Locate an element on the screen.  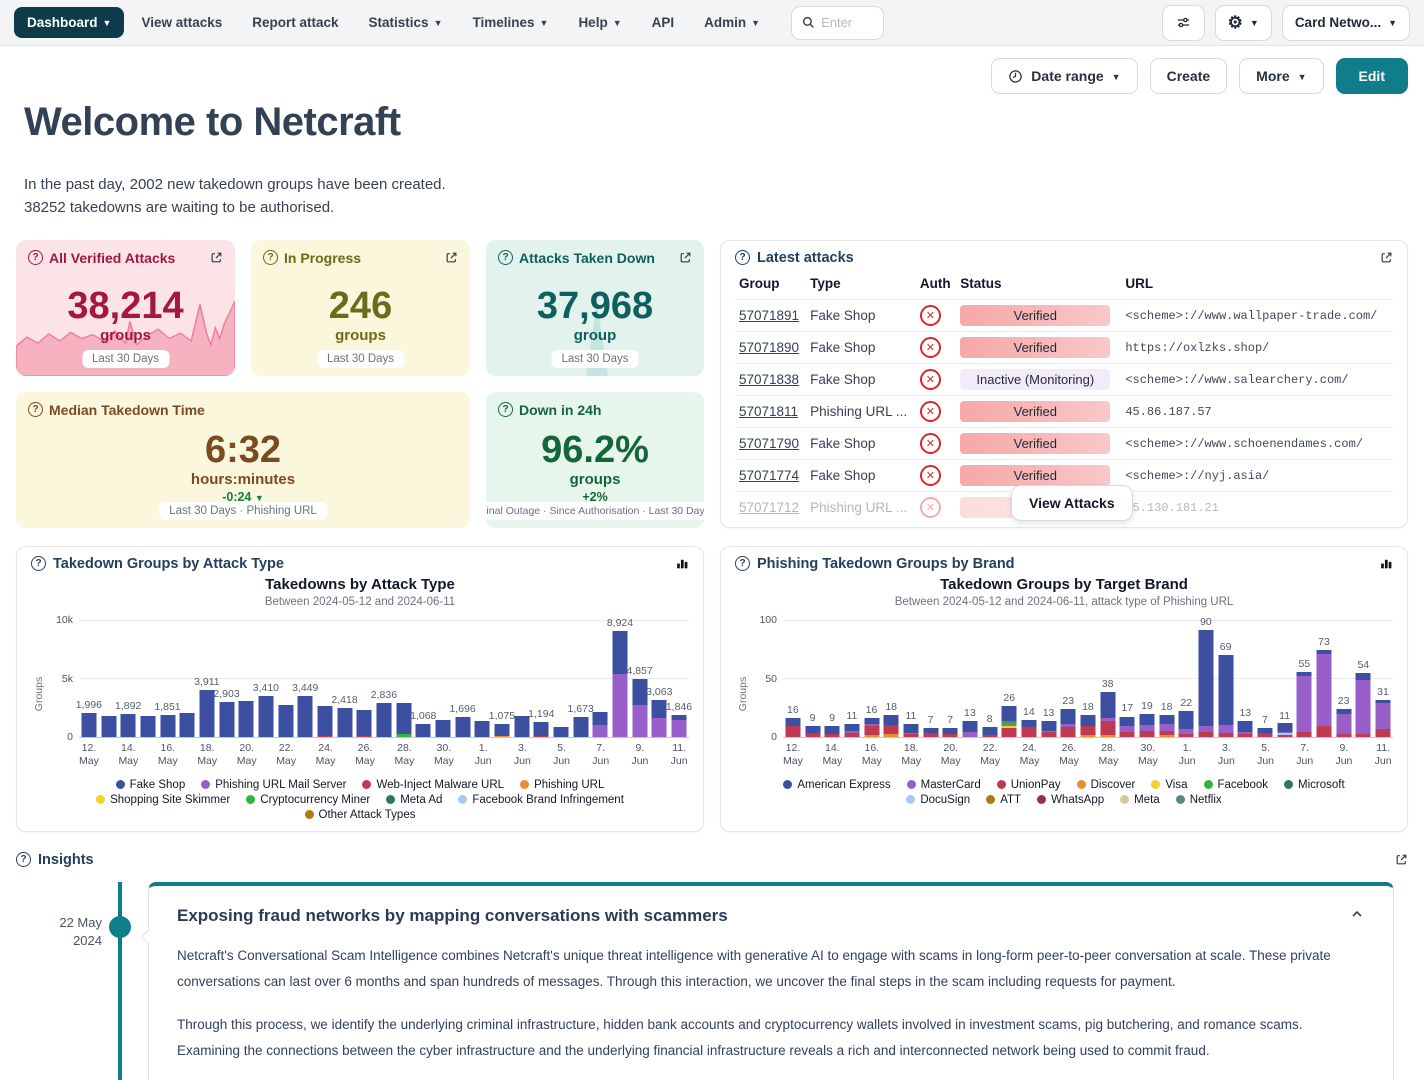
legend-item: Facebook is located at coordinates (1235, 785).